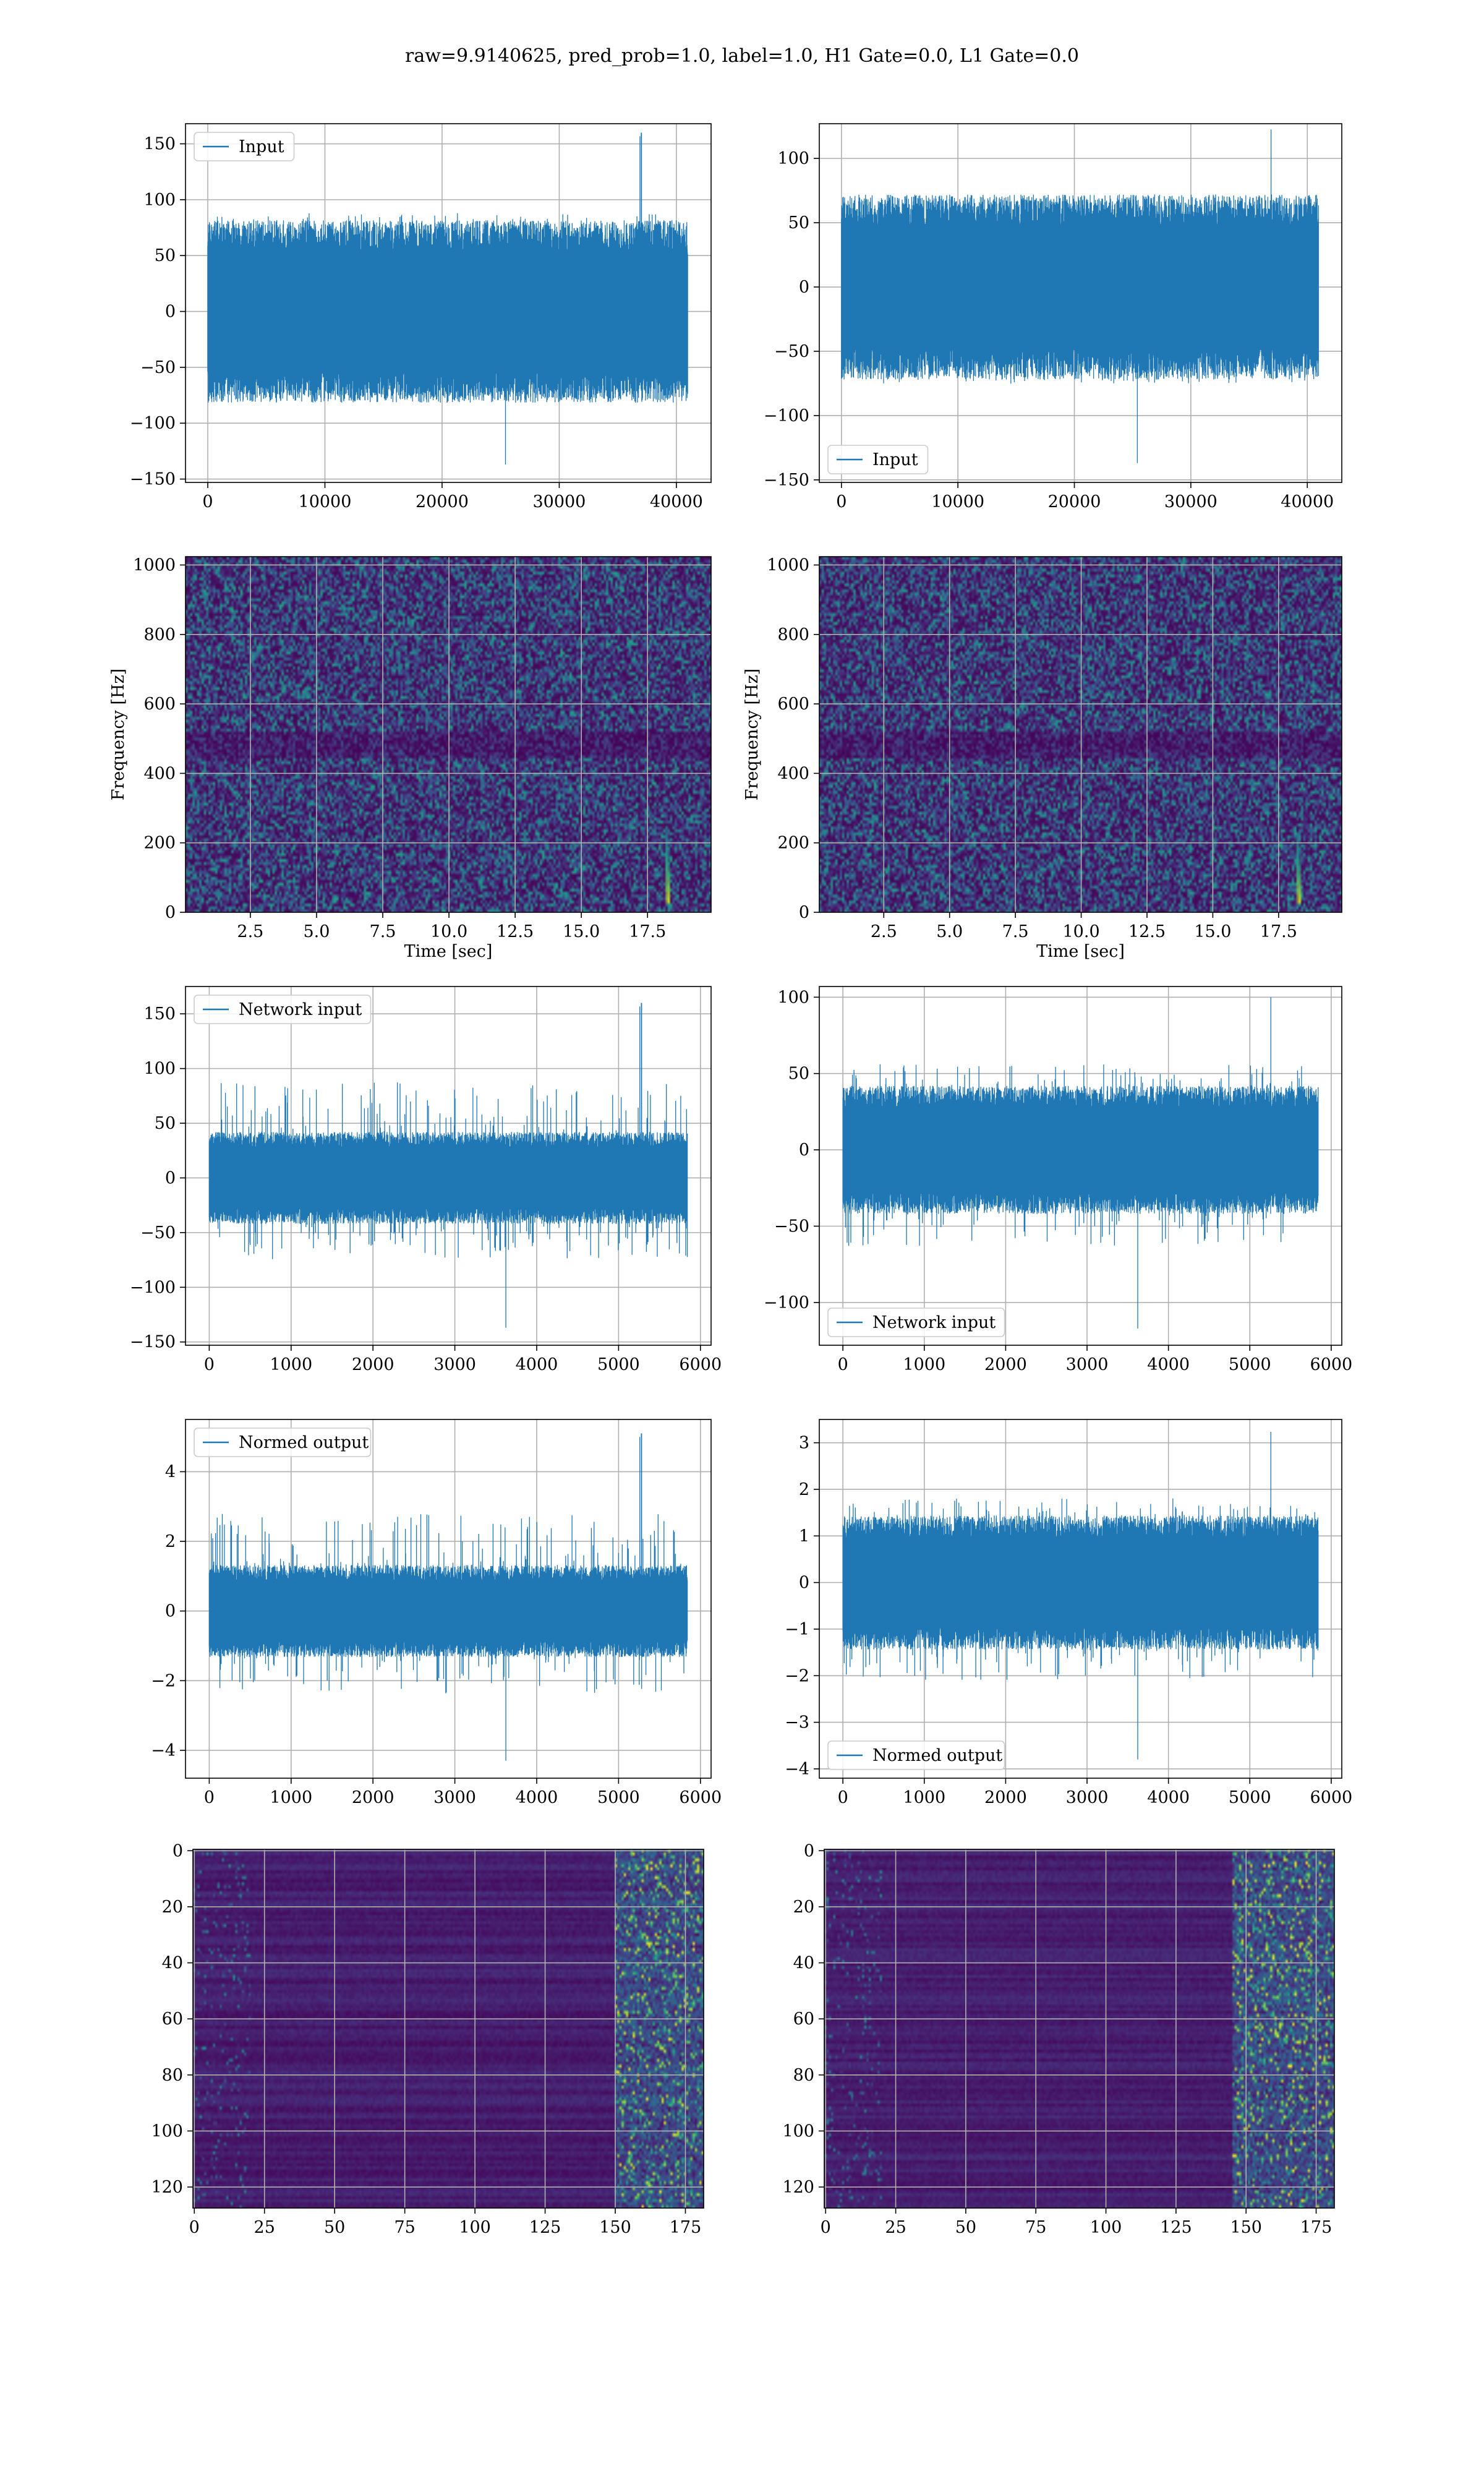  I want to click on y-tick-label-4: 50, so click(798, 223).